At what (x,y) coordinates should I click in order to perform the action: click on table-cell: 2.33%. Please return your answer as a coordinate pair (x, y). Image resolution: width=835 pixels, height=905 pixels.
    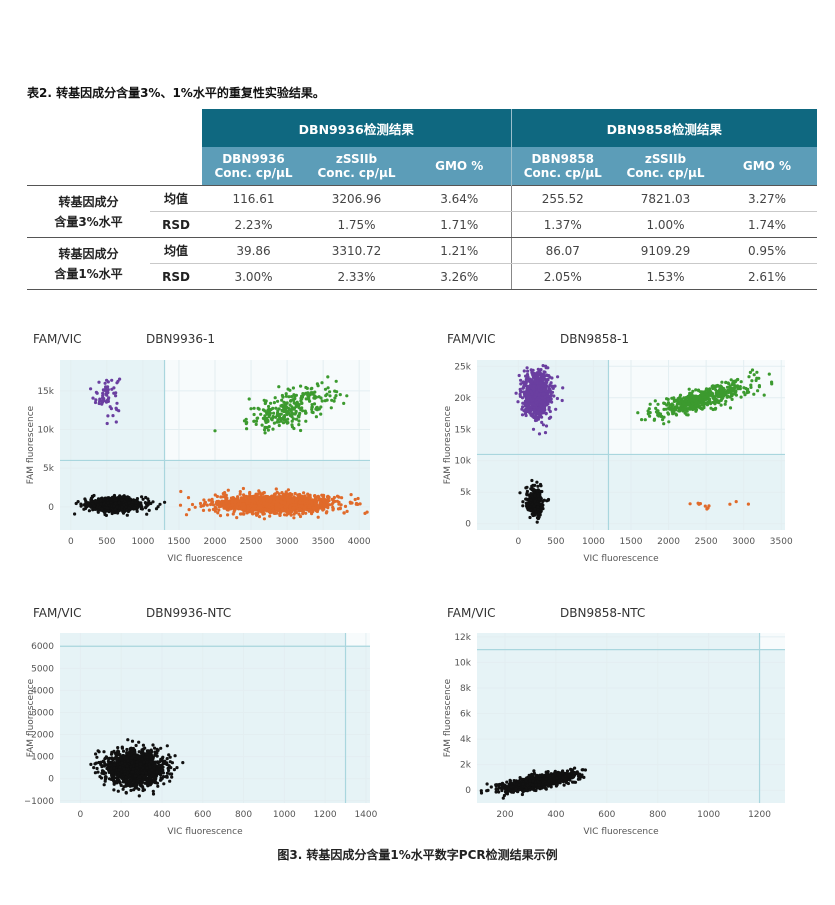
    Looking at the image, I should click on (356, 276).